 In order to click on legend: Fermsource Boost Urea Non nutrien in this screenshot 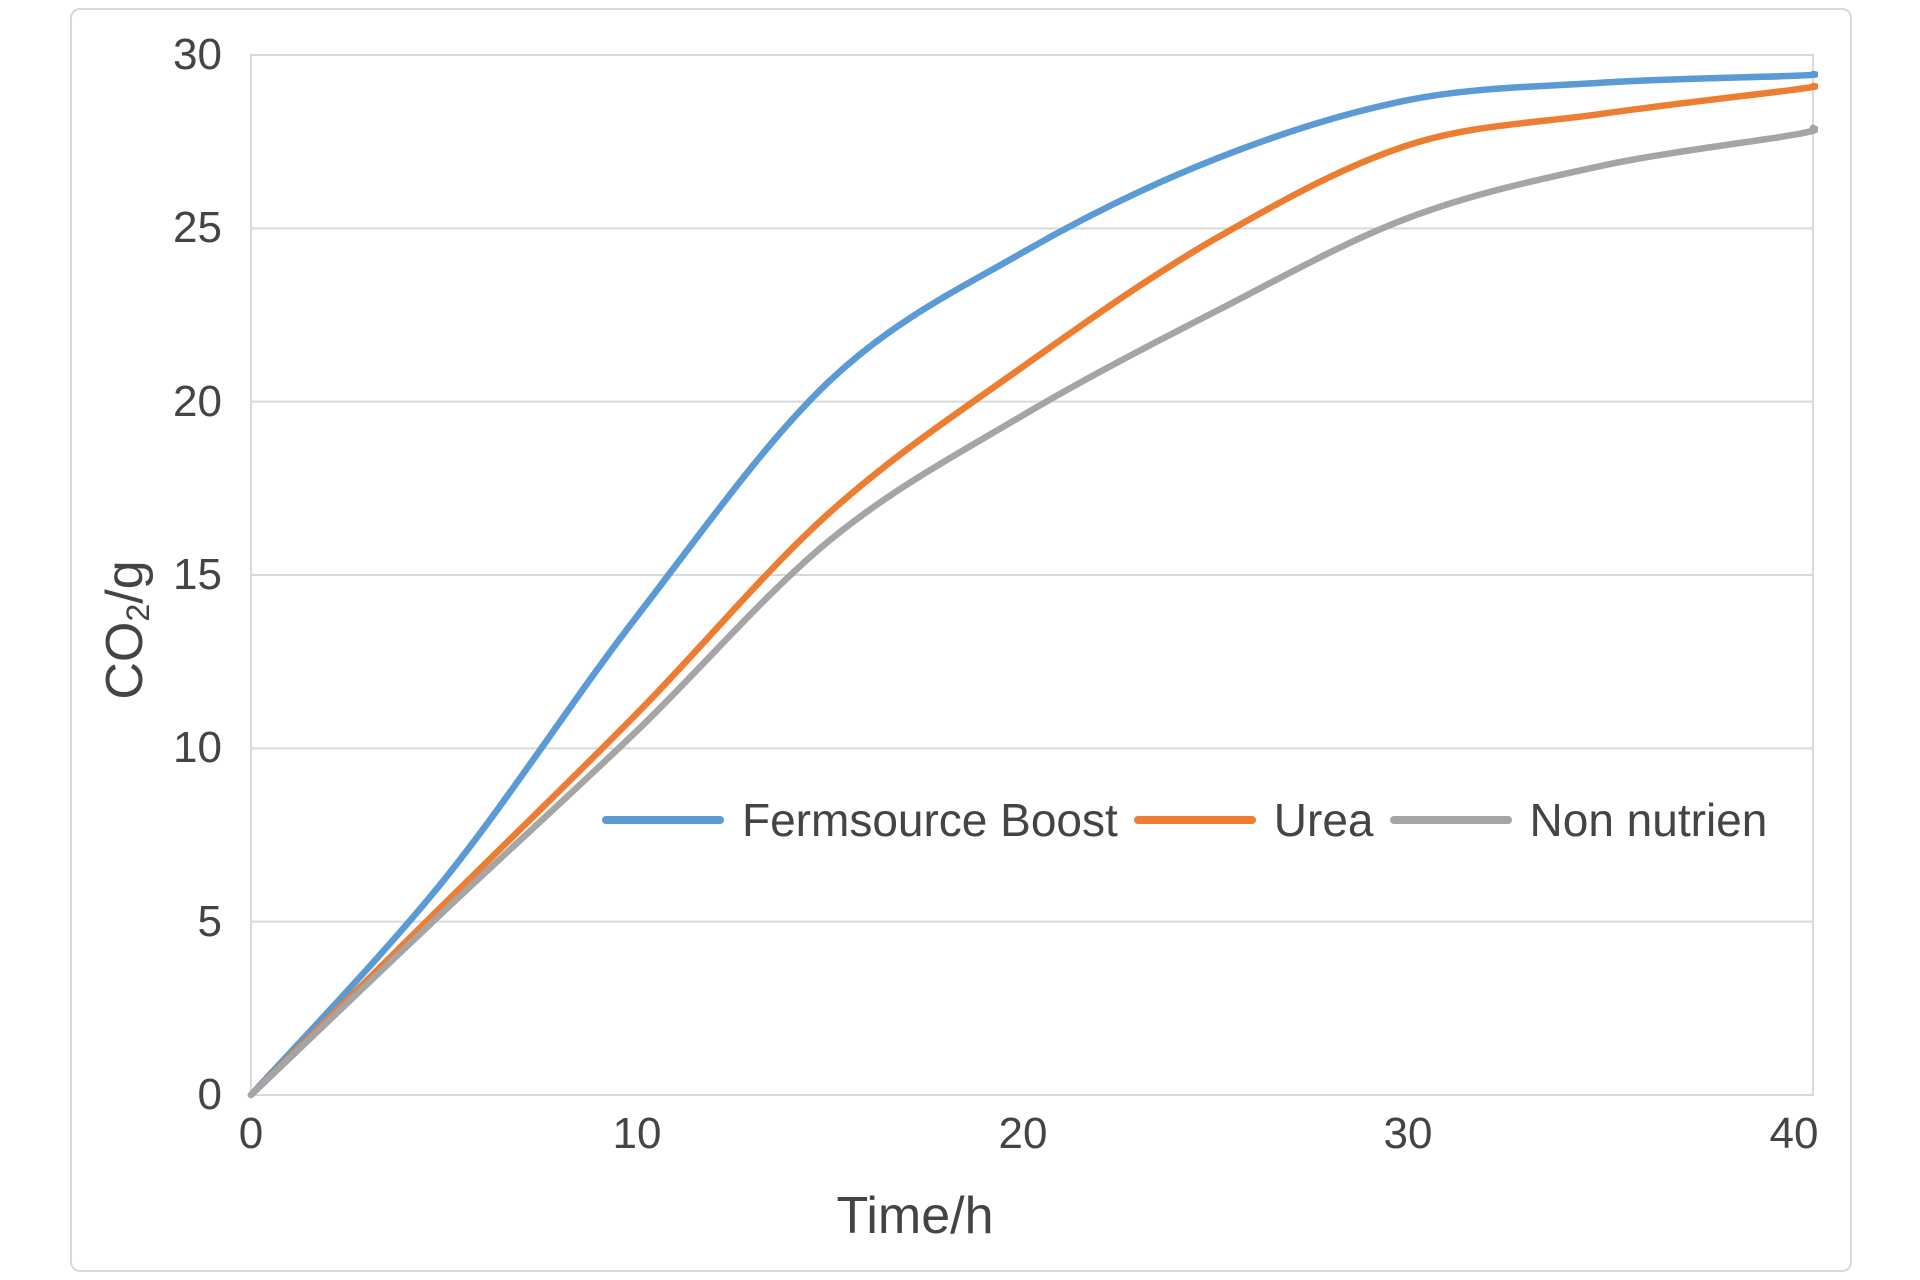, I will do `click(1184, 820)`.